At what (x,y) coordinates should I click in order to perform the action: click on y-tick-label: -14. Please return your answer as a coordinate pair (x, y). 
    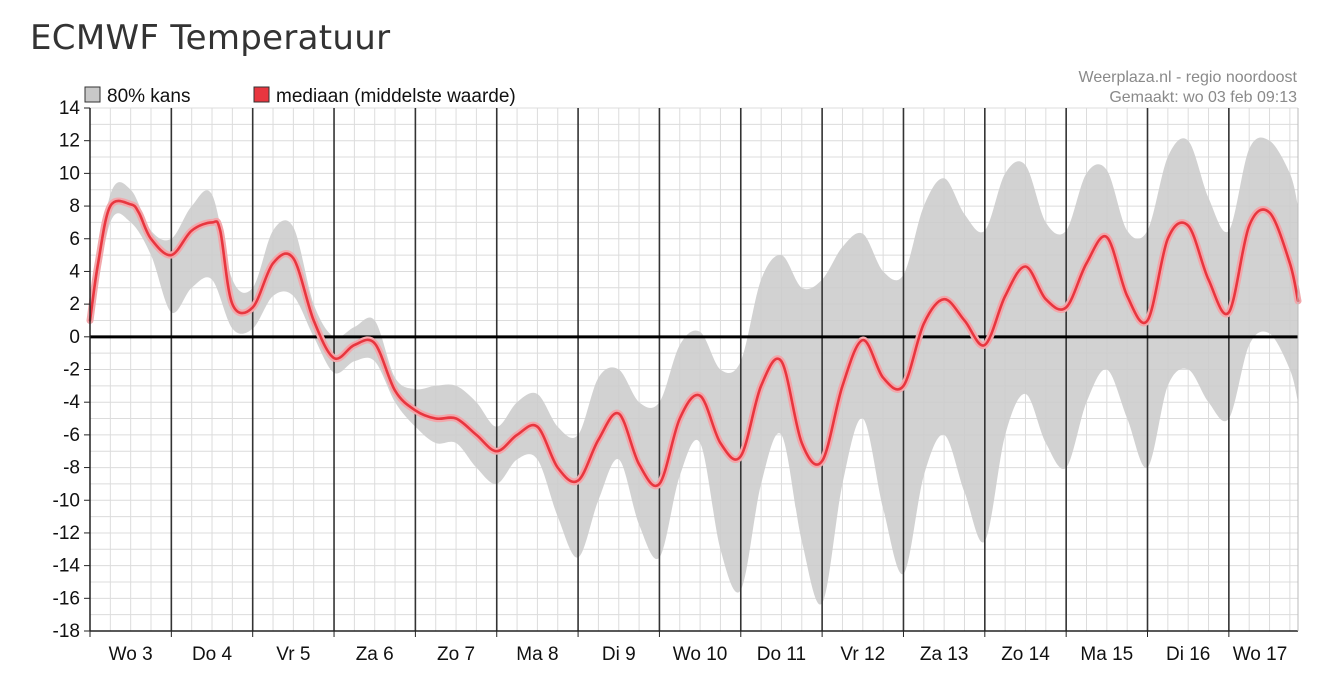
    Looking at the image, I should click on (67, 566).